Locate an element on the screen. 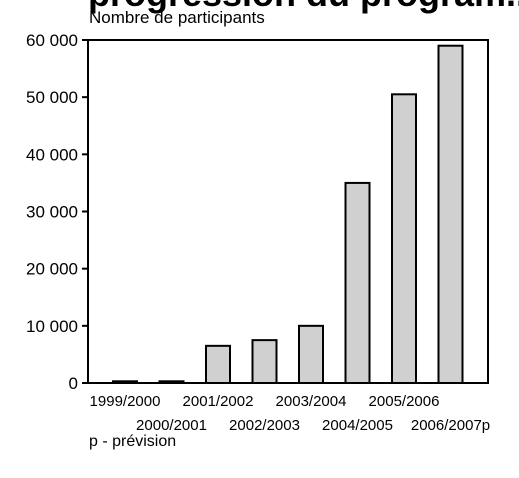 This screenshot has height=478, width=519. bar-1999/2000 is located at coordinates (125, 382).